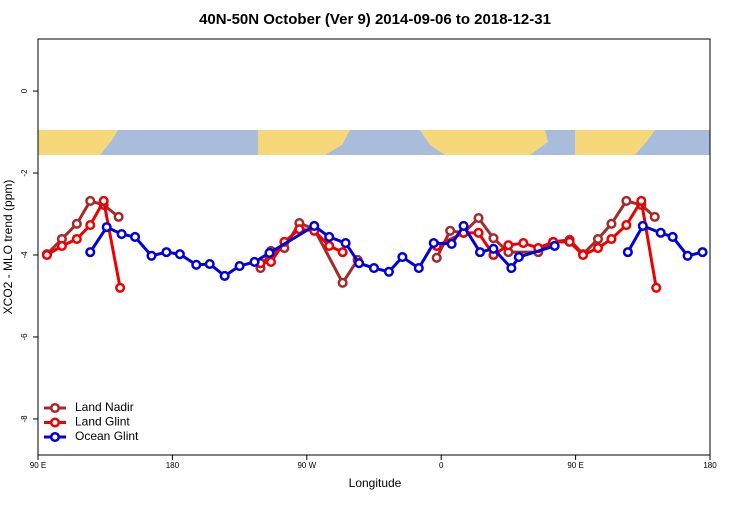 The width and height of the screenshot is (750, 505). What do you see at coordinates (441, 465) in the screenshot?
I see `x-tick-label: 0` at bounding box center [441, 465].